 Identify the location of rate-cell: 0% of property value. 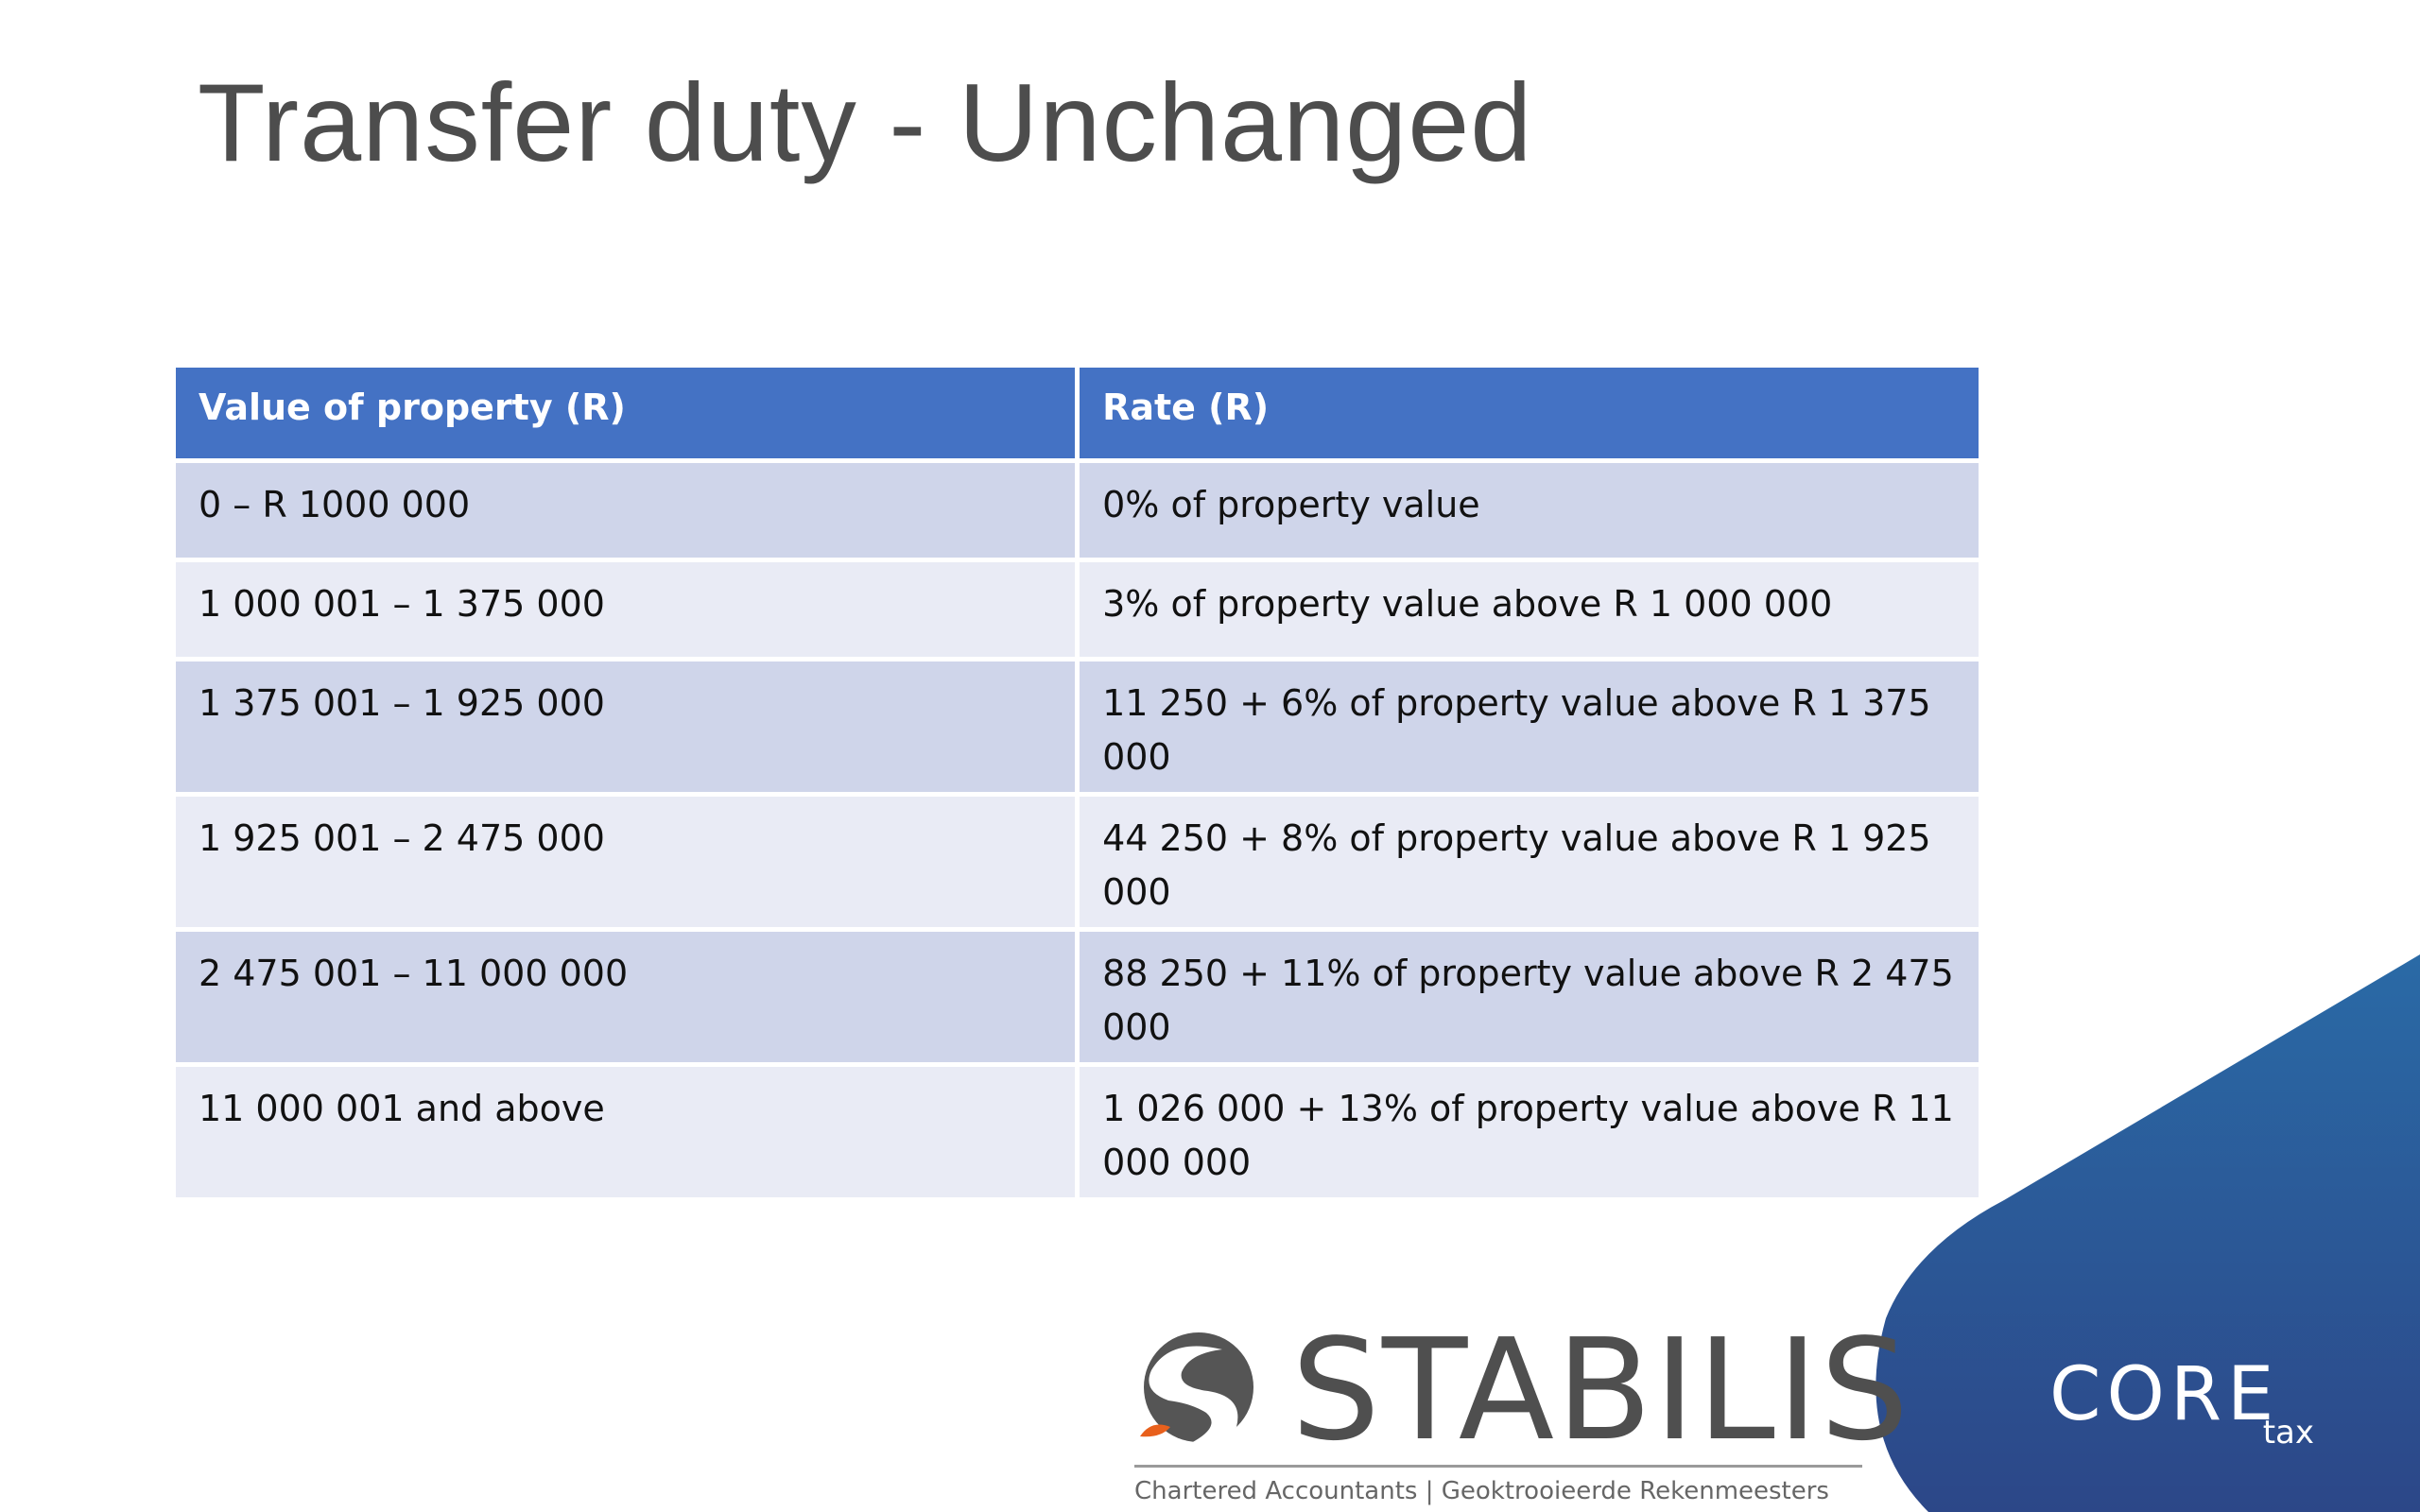
(1530, 510).